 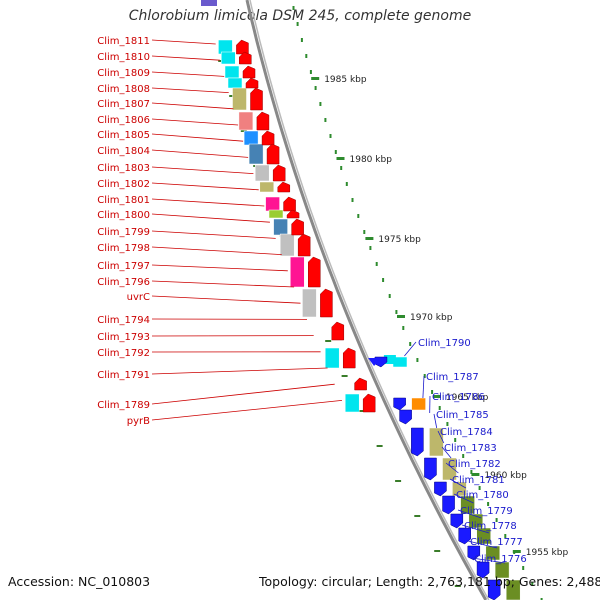 I want to click on forward-gene-label: Clim_1792, so click(x=123, y=353).